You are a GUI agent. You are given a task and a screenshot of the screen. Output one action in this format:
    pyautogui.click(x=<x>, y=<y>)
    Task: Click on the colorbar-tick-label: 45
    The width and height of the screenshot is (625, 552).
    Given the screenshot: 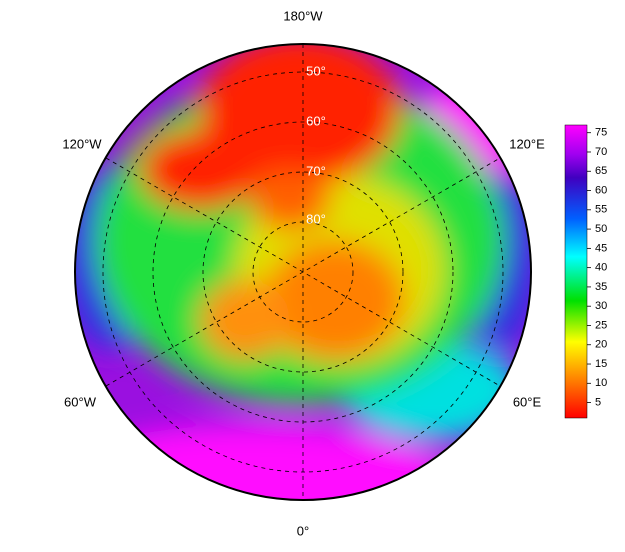 What is the action you would take?
    pyautogui.click(x=601, y=248)
    